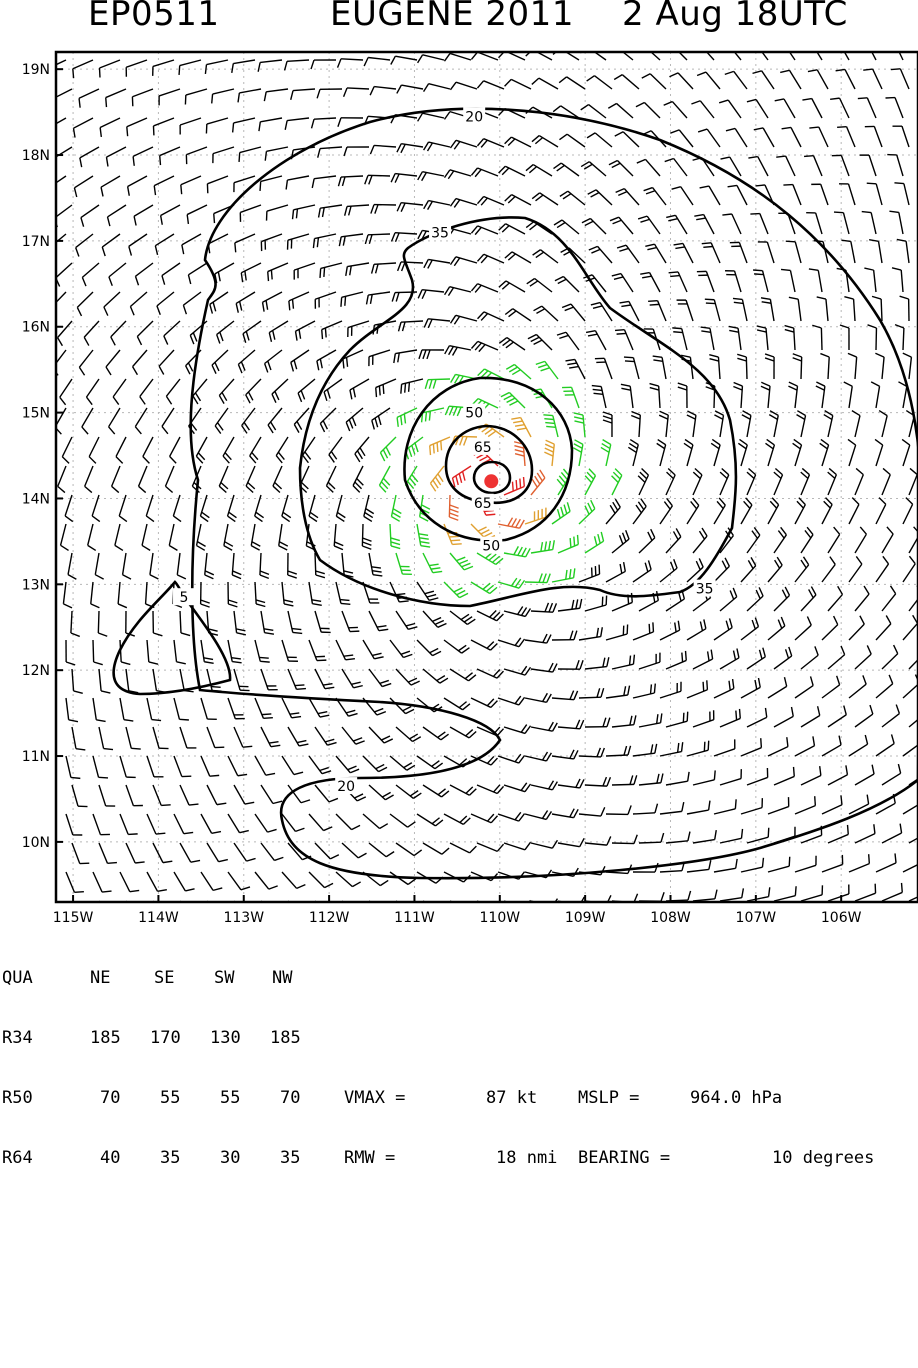 This screenshot has width=918, height=1368. What do you see at coordinates (100, 978) in the screenshot?
I see `table-header-ne: NE` at bounding box center [100, 978].